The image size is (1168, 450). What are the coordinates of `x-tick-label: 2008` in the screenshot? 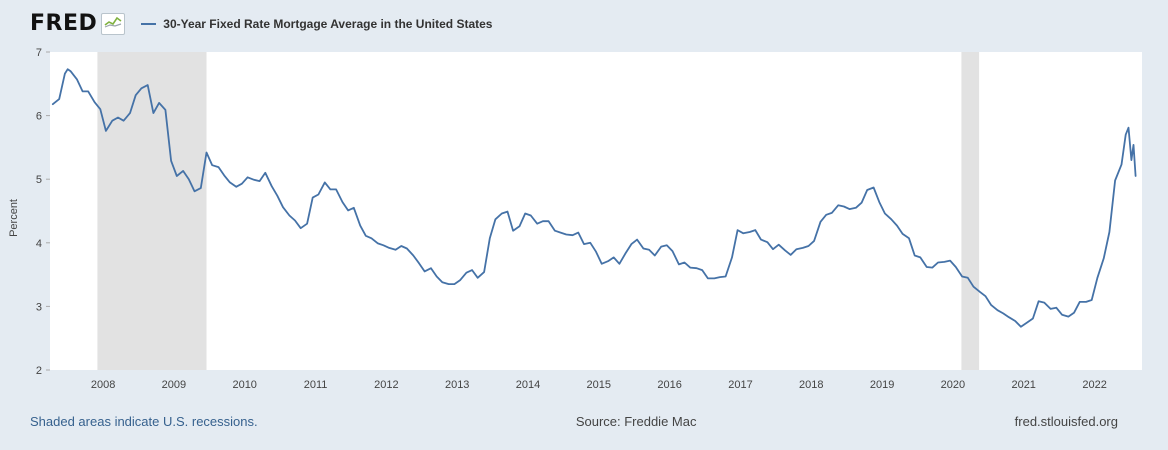 It's located at (103, 385).